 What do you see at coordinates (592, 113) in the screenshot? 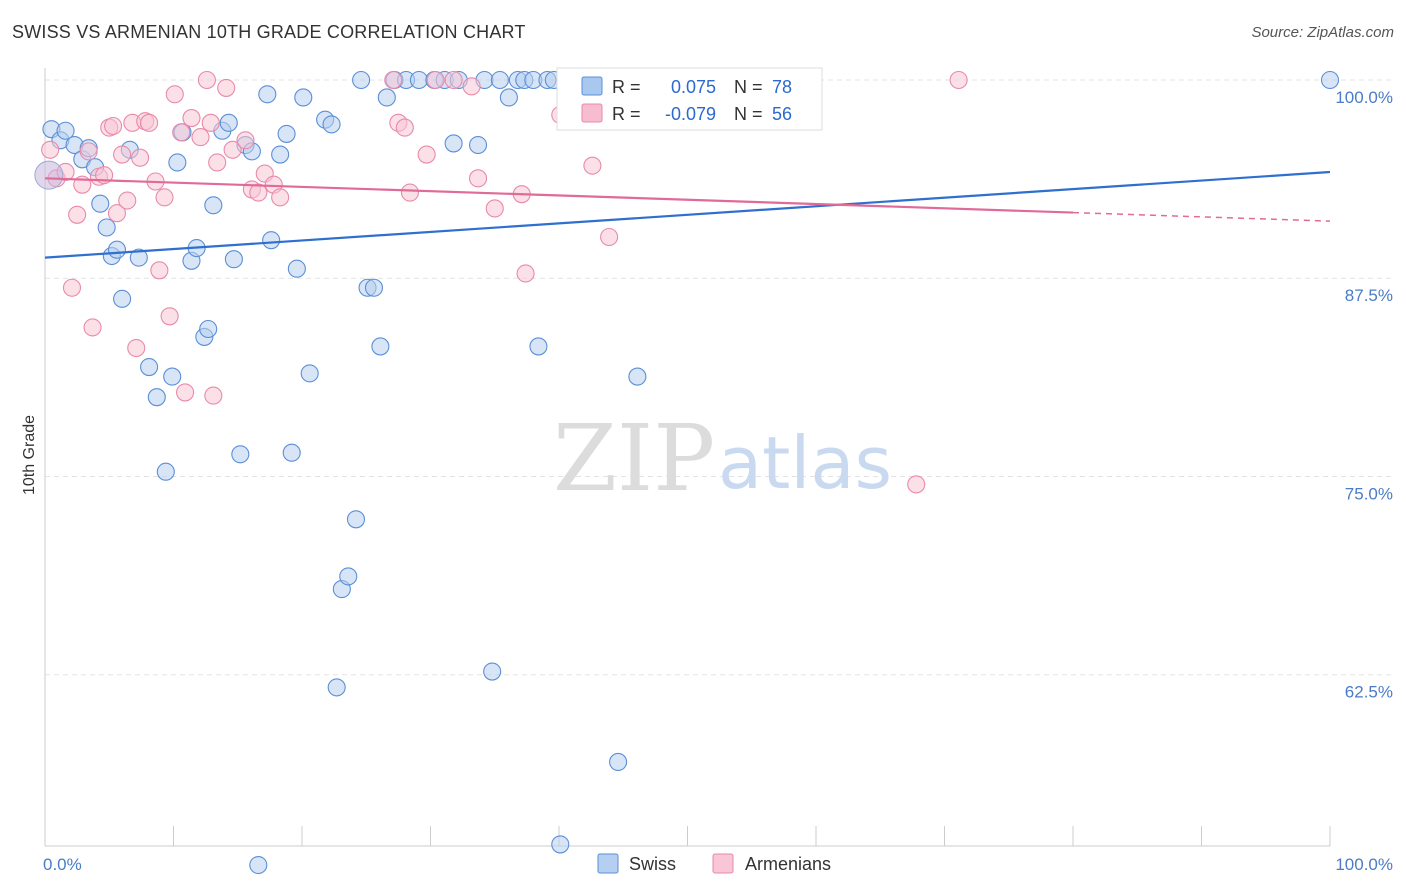
I see `legend-swatch-armenians` at bounding box center [592, 113].